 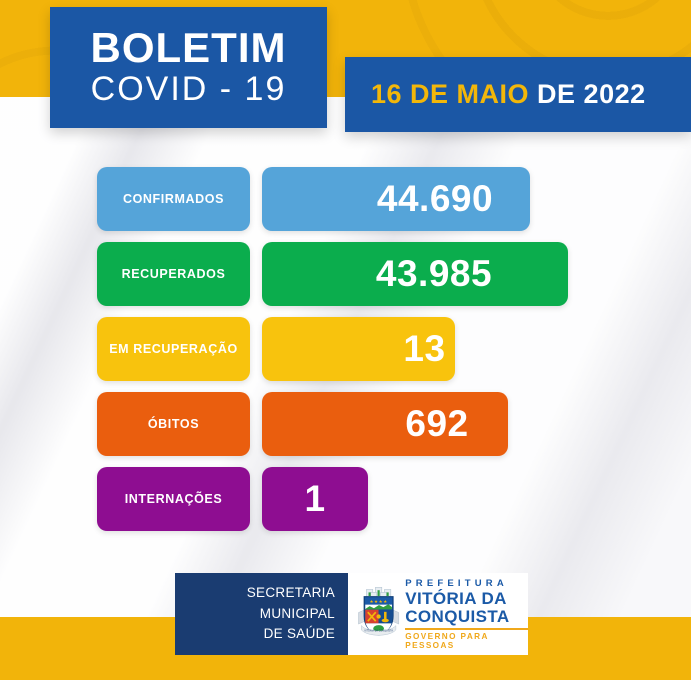 I want to click on stat-row-recuperados: RECUPERADOS 43.985, so click(x=332, y=274).